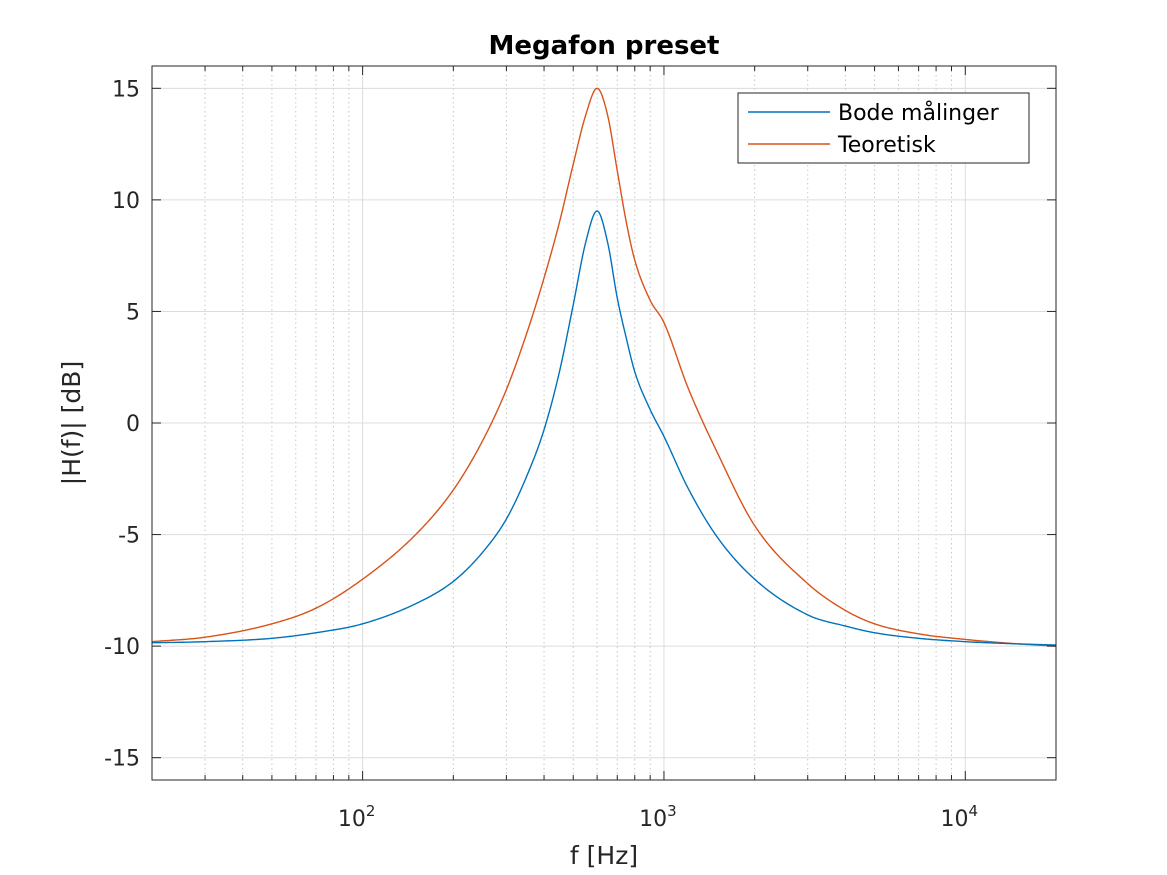 The image size is (1167, 875). What do you see at coordinates (126, 201) in the screenshot?
I see `y-tick-label: 10` at bounding box center [126, 201].